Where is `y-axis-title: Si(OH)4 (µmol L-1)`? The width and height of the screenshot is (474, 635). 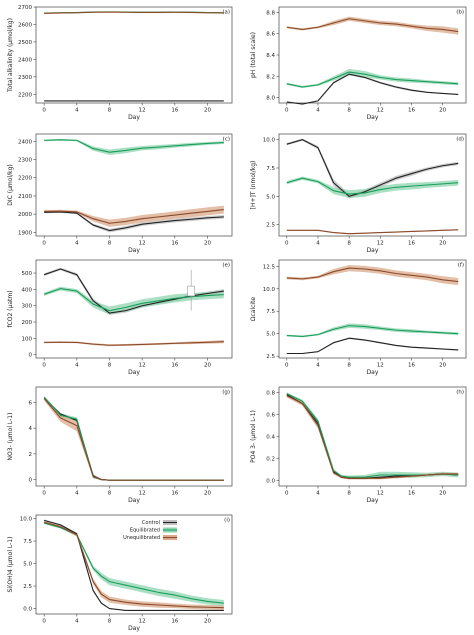 y-axis-title: Si(OH)4 (µmol L-1) is located at coordinates (10, 565).